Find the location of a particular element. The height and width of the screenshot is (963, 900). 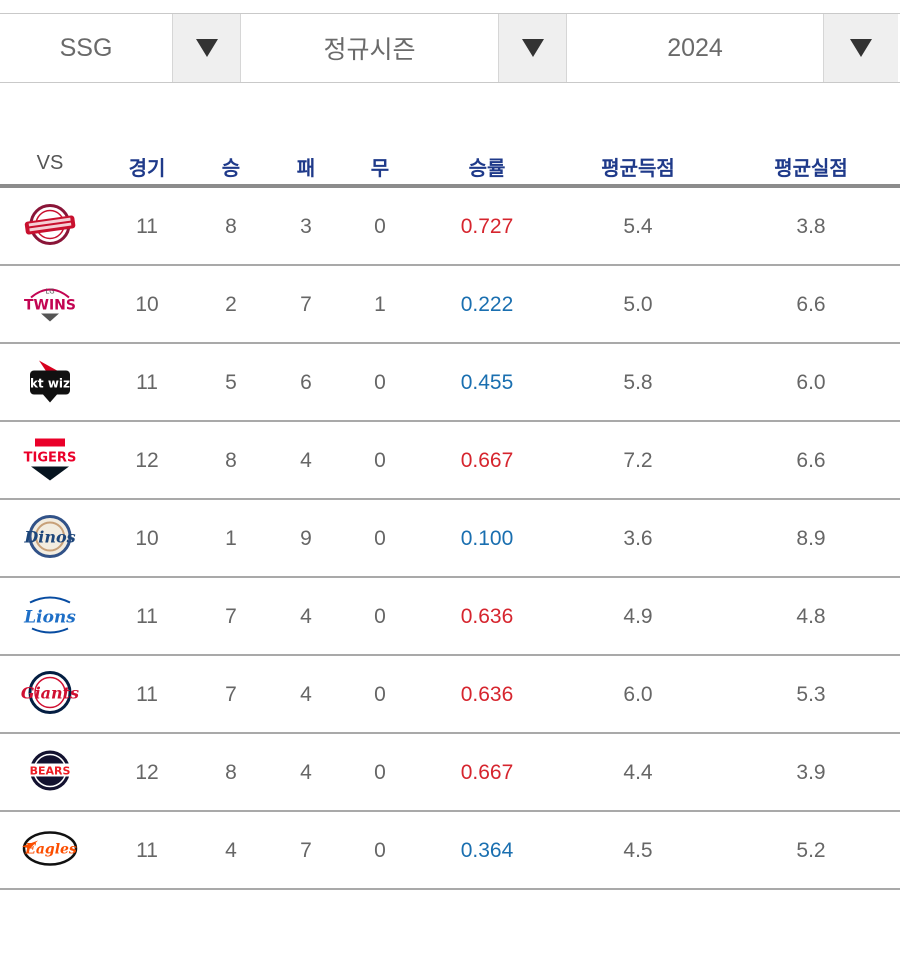

year-dropdown-button is located at coordinates (860, 48).